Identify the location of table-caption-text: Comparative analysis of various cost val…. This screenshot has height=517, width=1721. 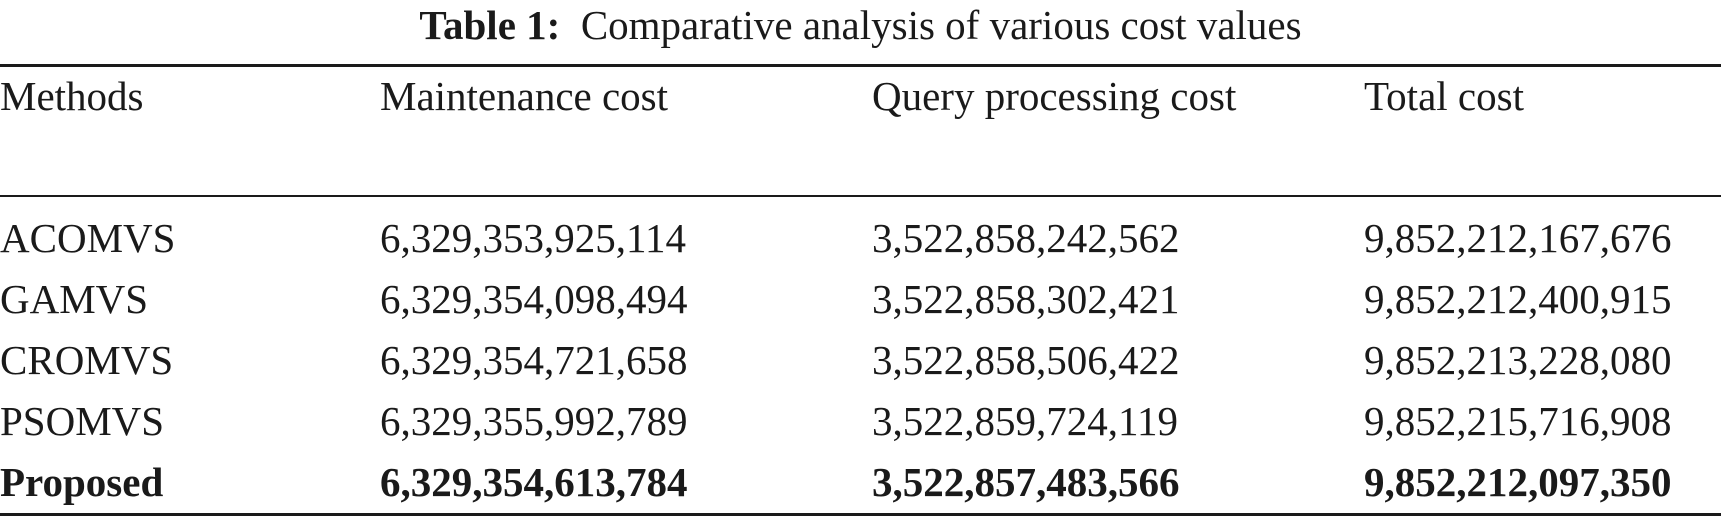
(941, 25).